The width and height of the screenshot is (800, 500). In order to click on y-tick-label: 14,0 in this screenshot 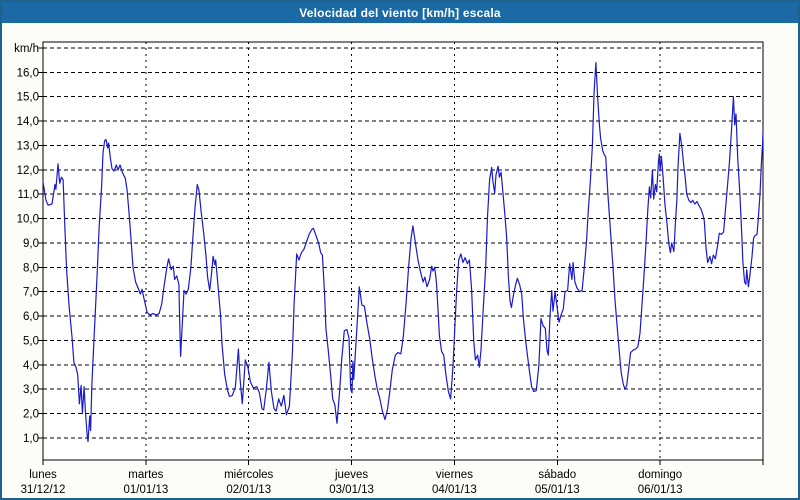, I will do `click(28, 122)`.